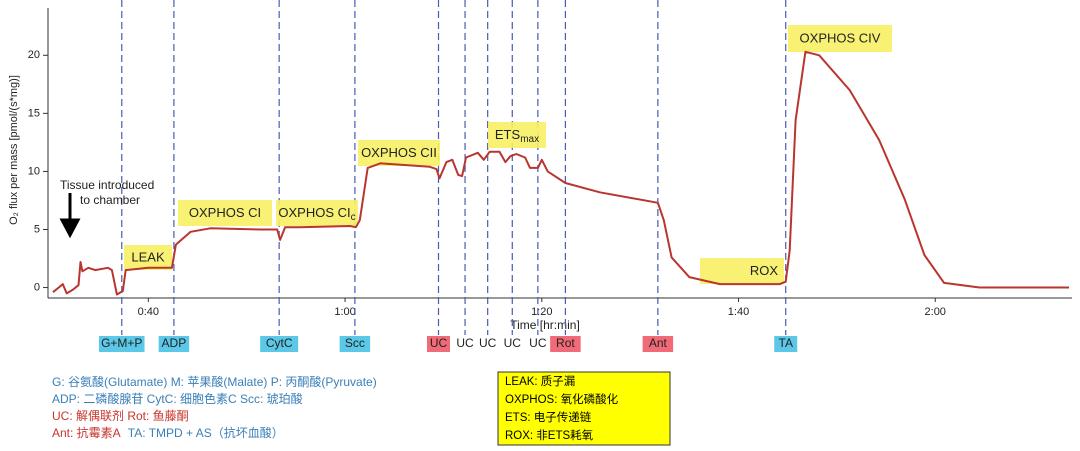 This screenshot has height=451, width=1080. Describe the element at coordinates (541, 312) in the screenshot. I see `x-tick-label: 1:20` at that location.